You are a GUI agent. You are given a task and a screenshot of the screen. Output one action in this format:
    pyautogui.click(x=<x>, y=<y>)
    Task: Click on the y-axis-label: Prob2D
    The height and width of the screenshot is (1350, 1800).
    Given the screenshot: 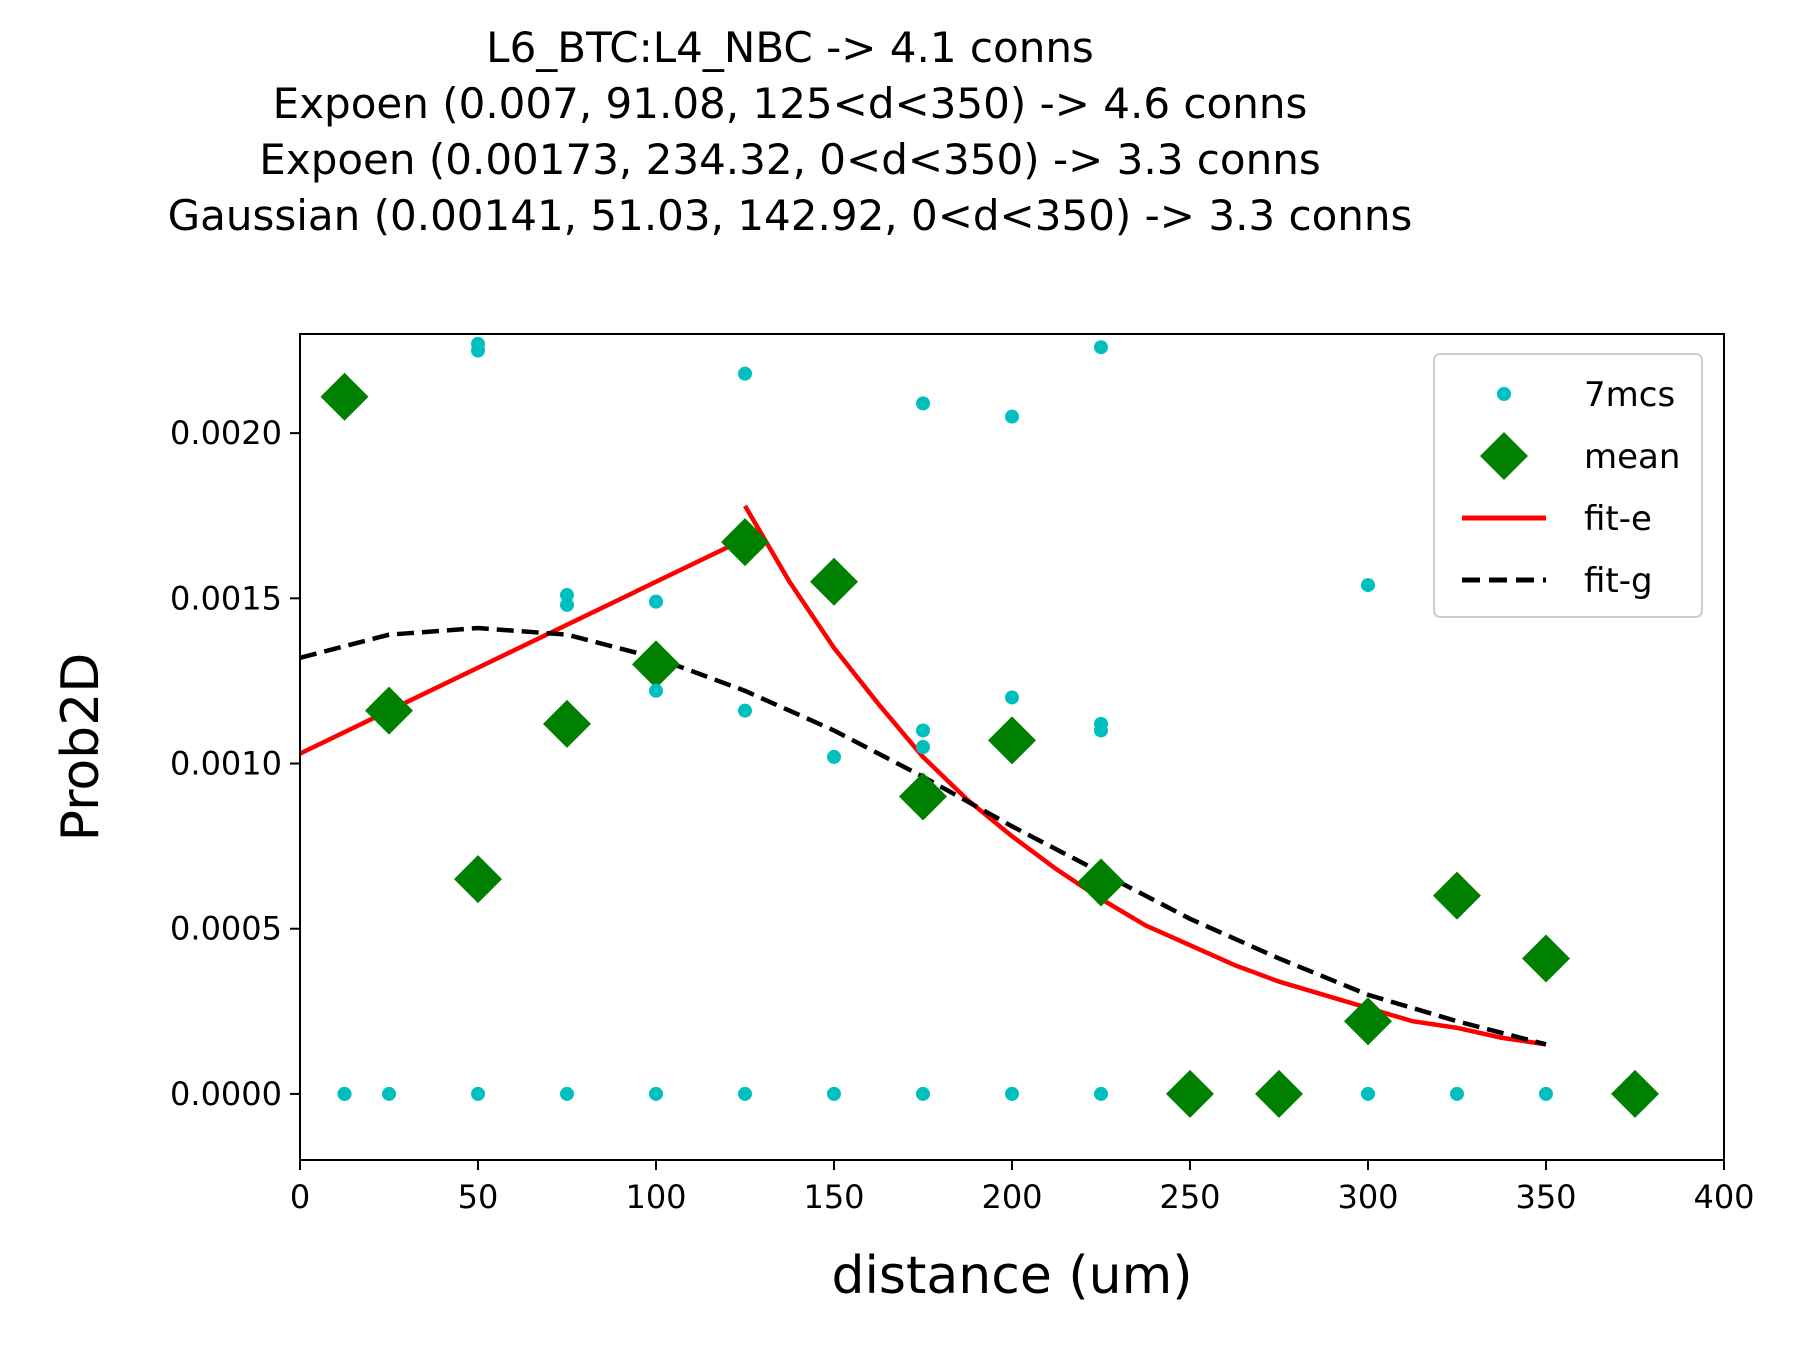 What is the action you would take?
    pyautogui.click(x=81, y=747)
    